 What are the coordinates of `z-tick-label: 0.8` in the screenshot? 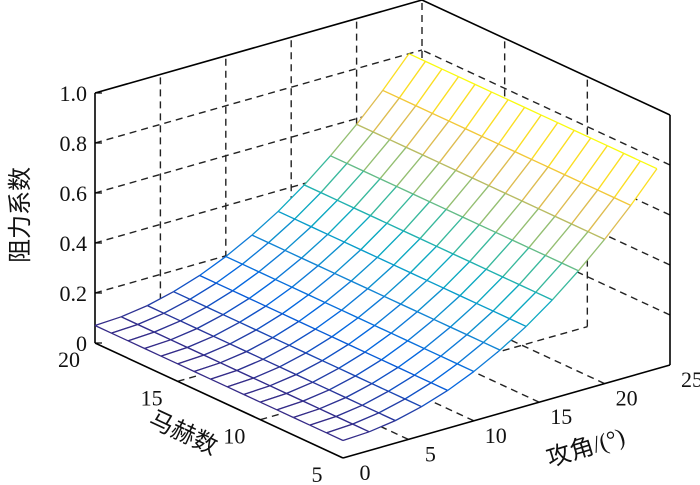 It's located at (74, 143).